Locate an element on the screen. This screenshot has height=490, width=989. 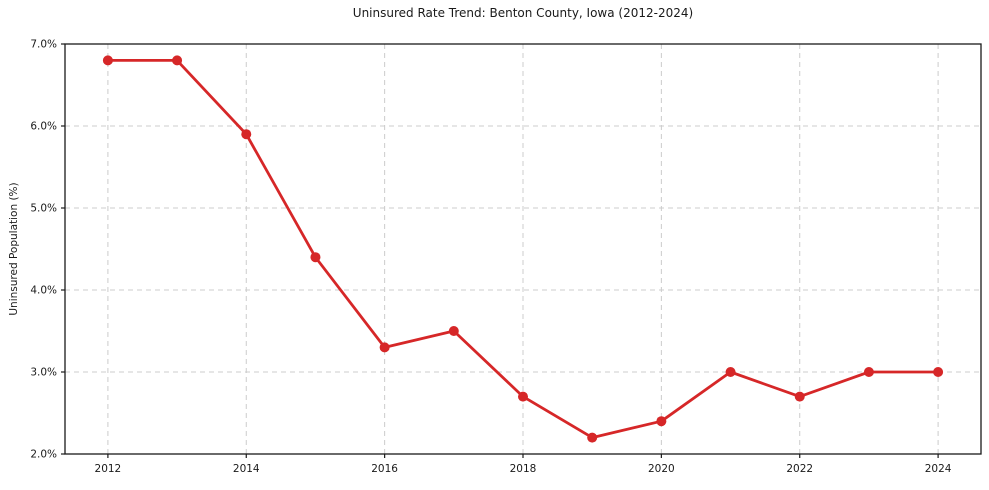
y-axis-label: Uninsured Population (%) is located at coordinates (14, 249).